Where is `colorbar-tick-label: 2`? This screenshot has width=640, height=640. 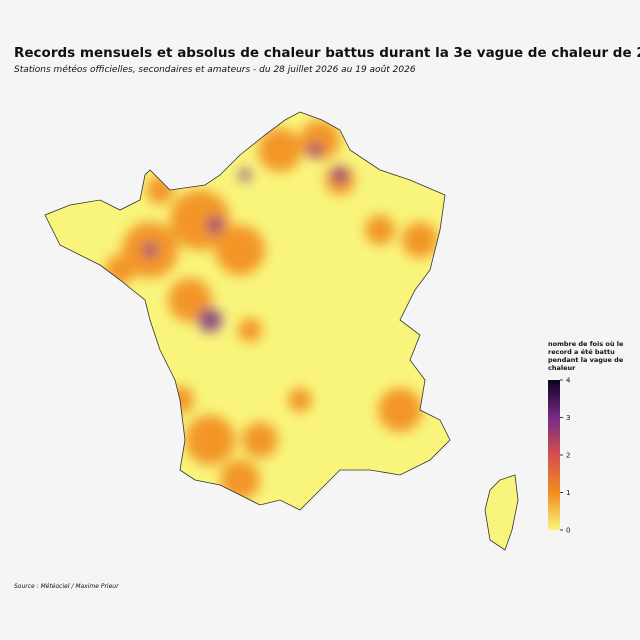 colorbar-tick-label: 2 is located at coordinates (568, 456).